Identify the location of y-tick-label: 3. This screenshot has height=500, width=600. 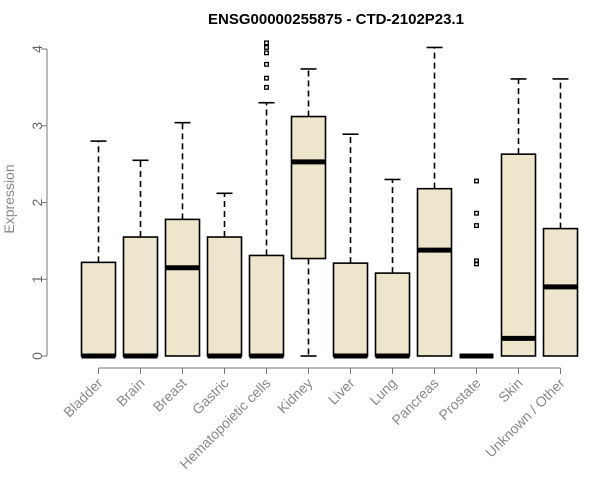
(37, 126).